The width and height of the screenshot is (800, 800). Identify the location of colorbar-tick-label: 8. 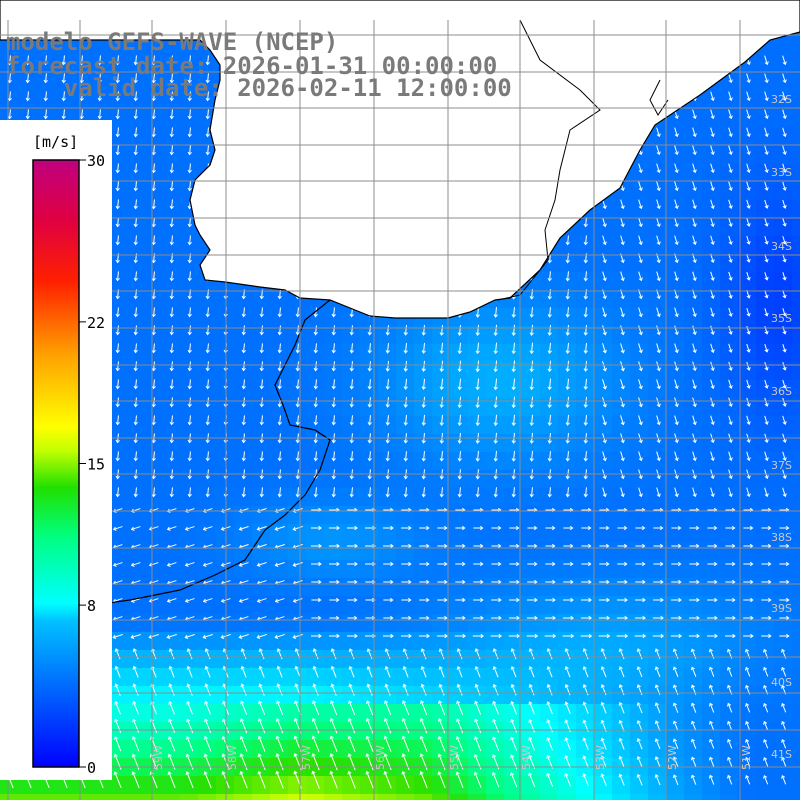
(91, 606).